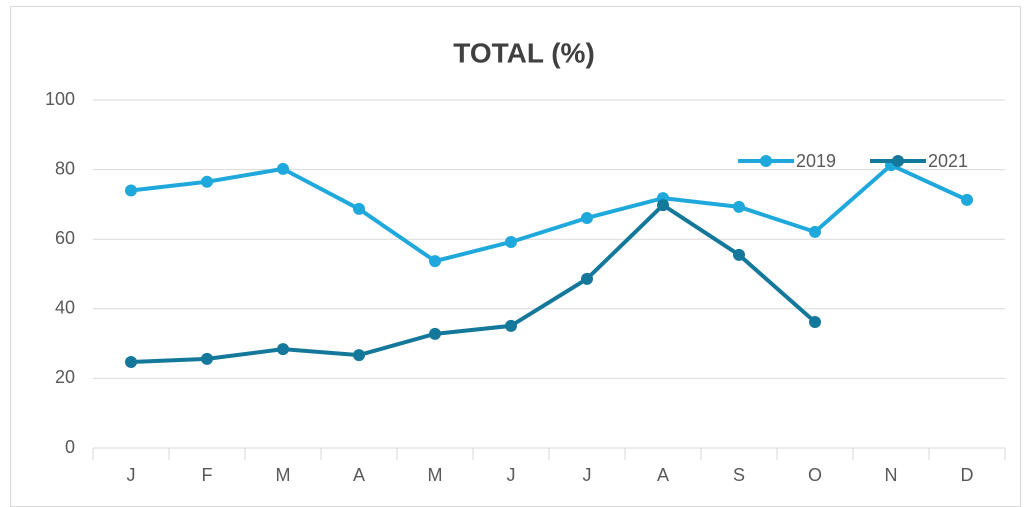  I want to click on x-tick-label: D, so click(967, 475).